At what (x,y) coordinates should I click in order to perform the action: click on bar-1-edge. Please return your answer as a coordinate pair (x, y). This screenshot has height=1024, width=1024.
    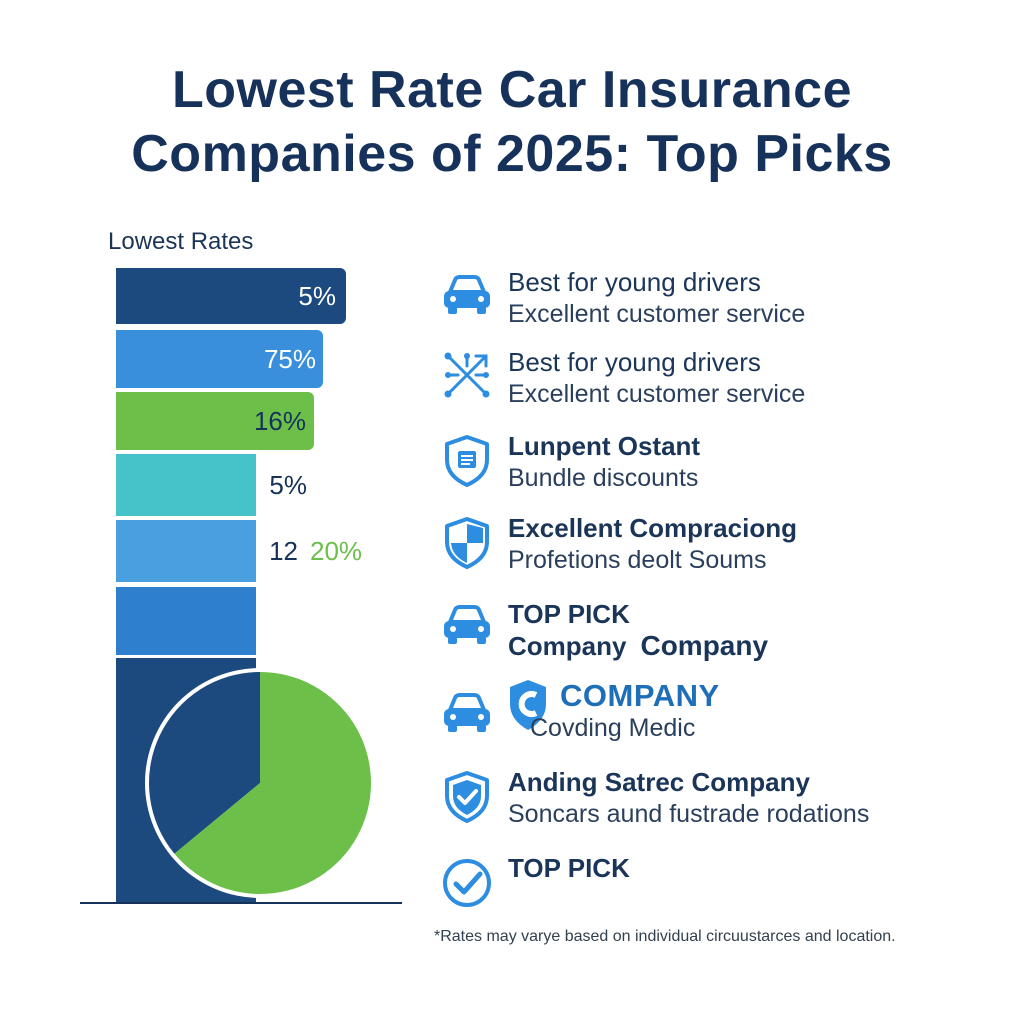
    Looking at the image, I should click on (121, 296).